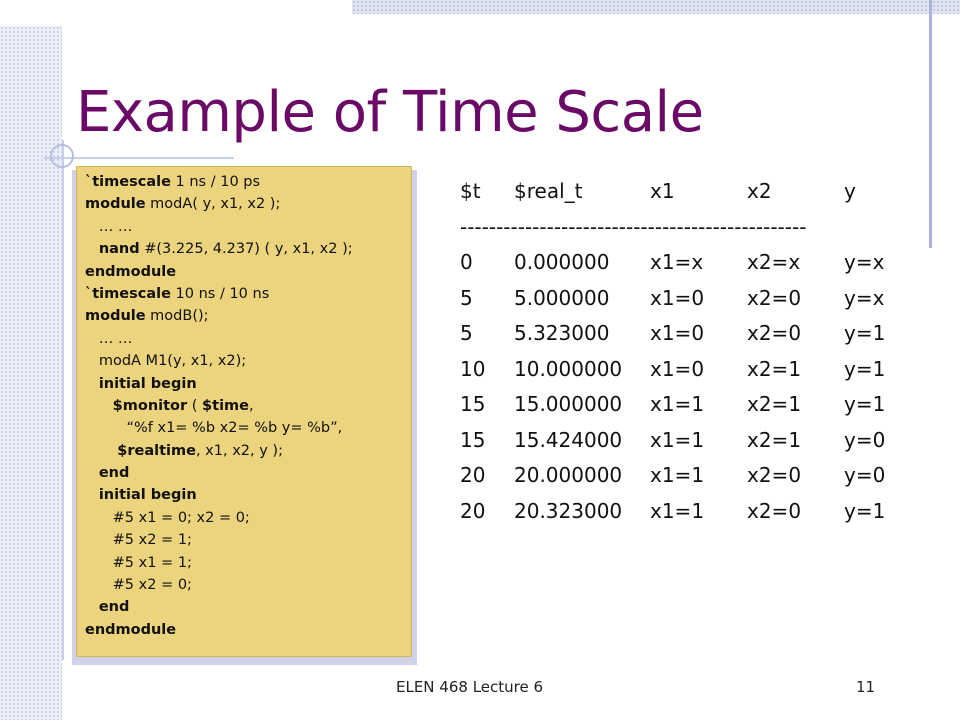 The height and width of the screenshot is (720, 960). I want to click on code-line: “%f x1= %b x2= %b y= %b”,, so click(244, 428).